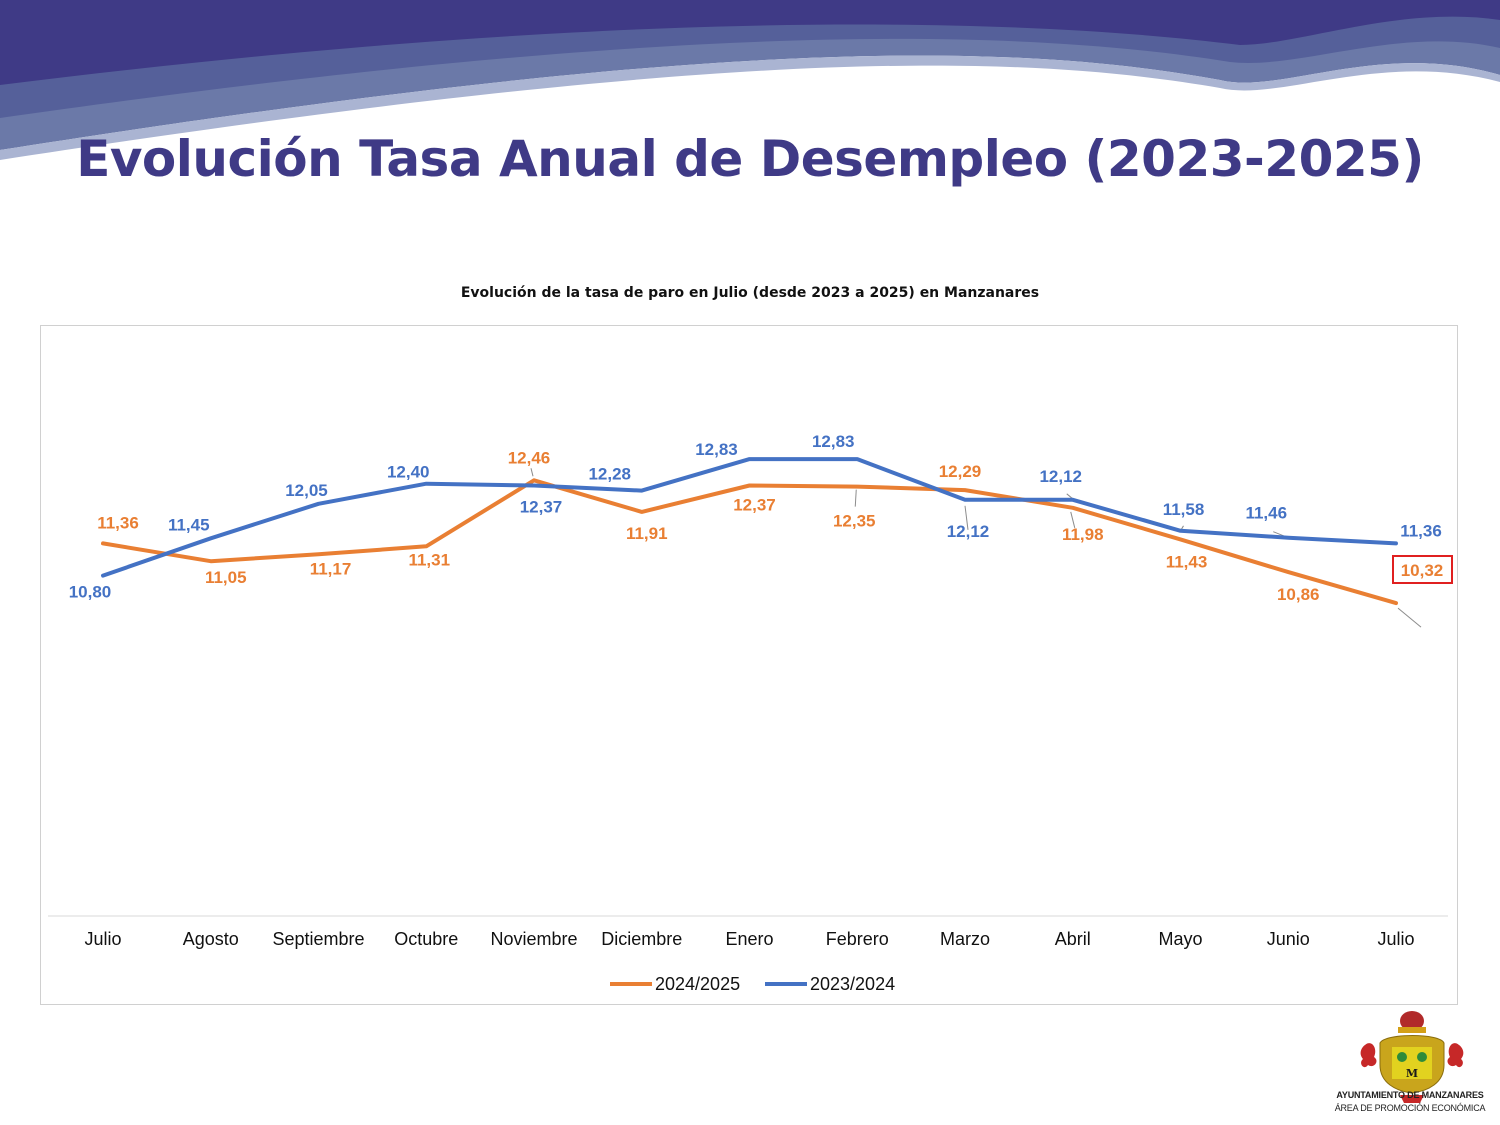 This screenshot has height=1125, width=1500. I want to click on data-label: 11,17, so click(331, 568).